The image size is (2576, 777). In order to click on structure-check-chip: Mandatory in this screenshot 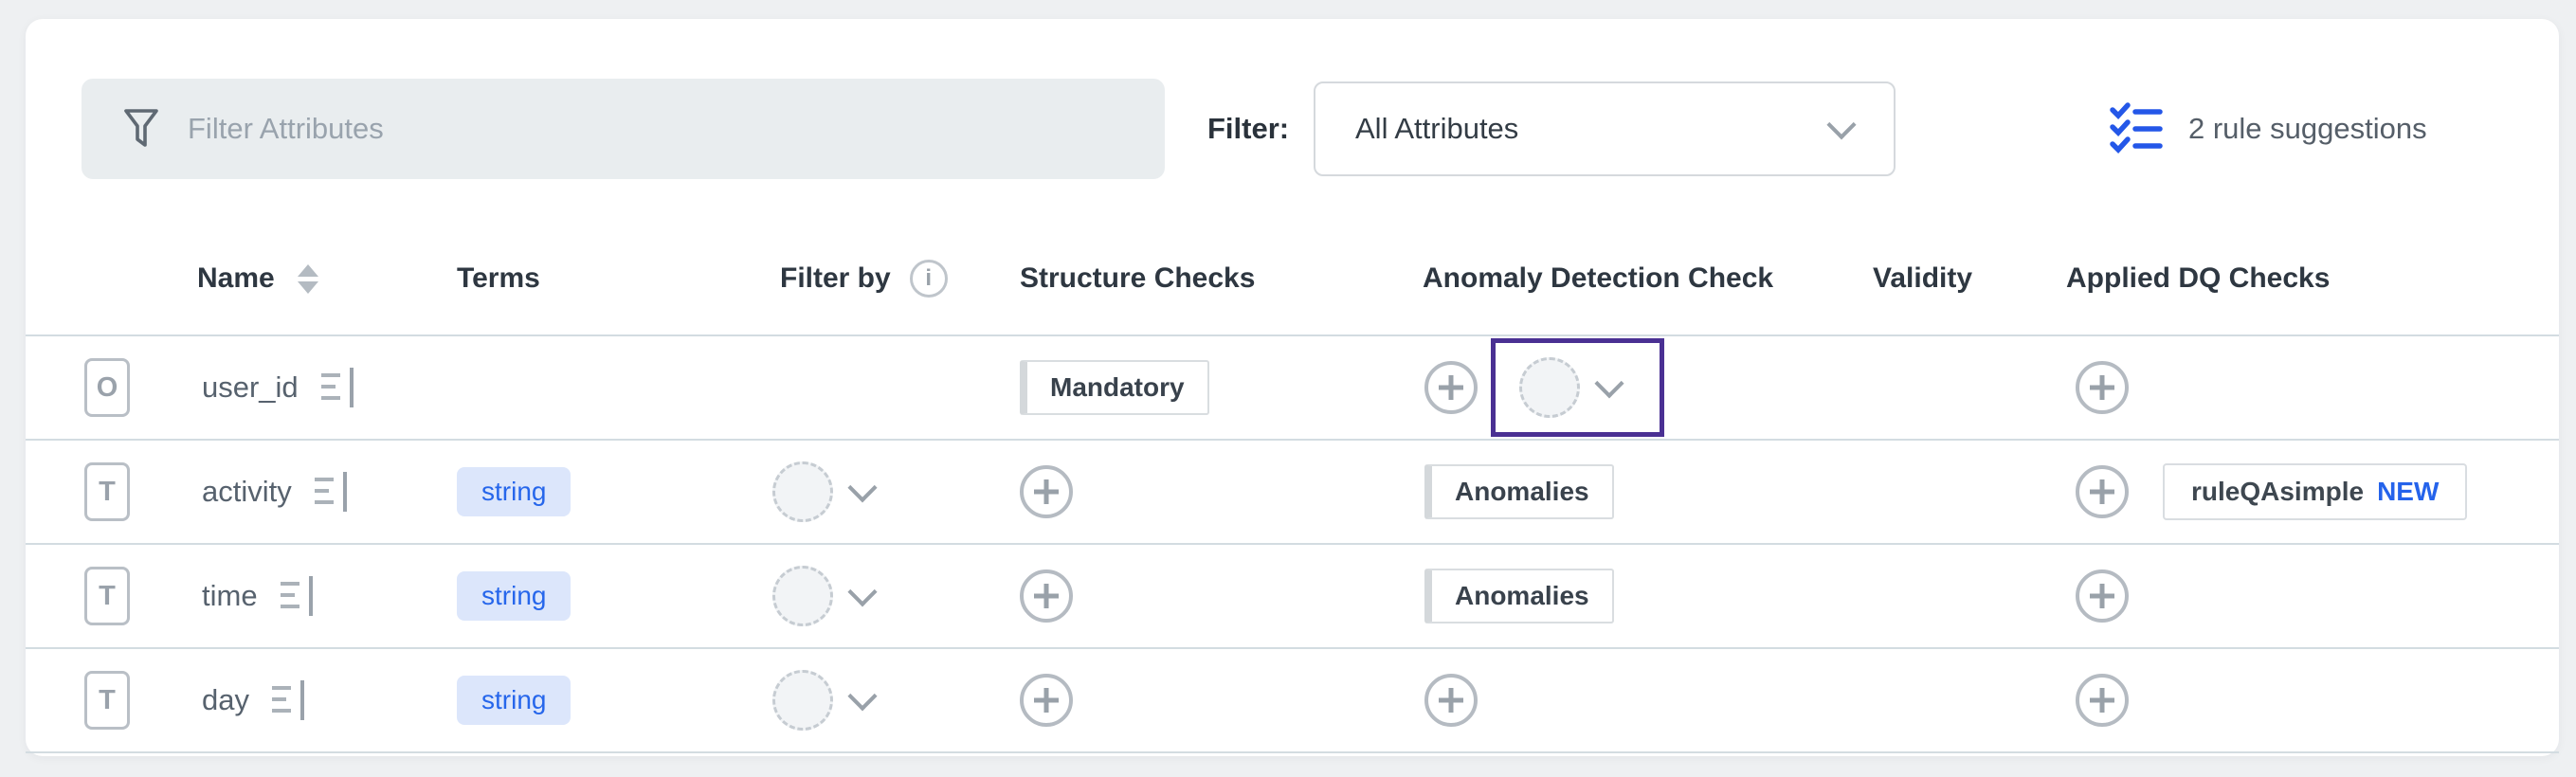, I will do `click(1114, 387)`.